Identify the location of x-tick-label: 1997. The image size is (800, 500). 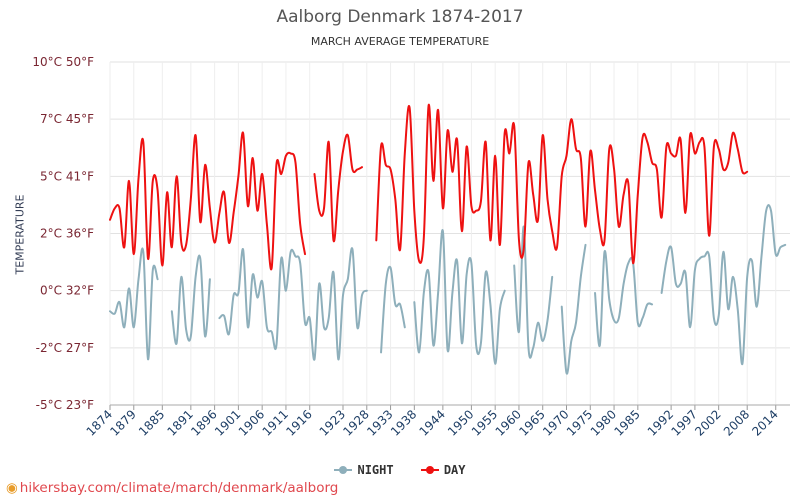
(684, 422).